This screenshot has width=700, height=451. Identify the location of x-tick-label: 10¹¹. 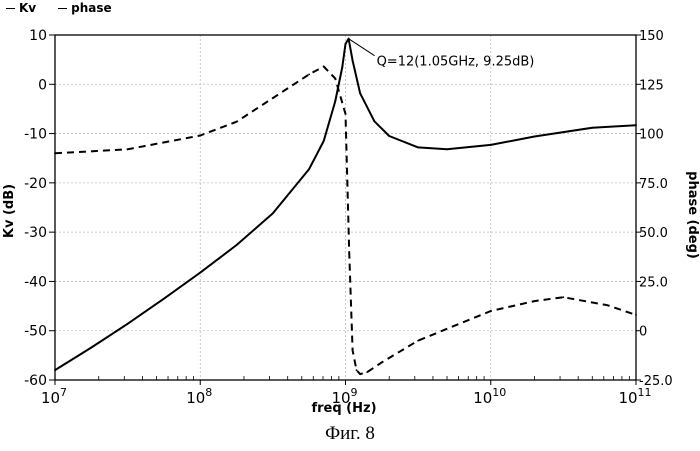
(634, 396).